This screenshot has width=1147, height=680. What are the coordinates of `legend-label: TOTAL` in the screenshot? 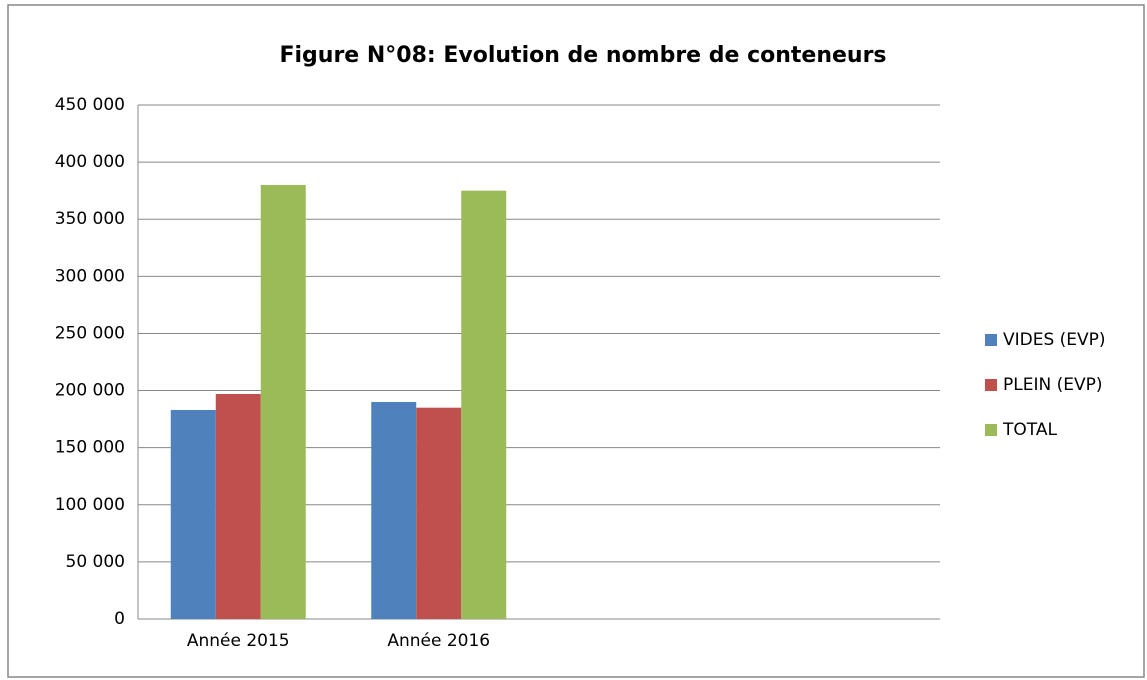 It's located at (1029, 430).